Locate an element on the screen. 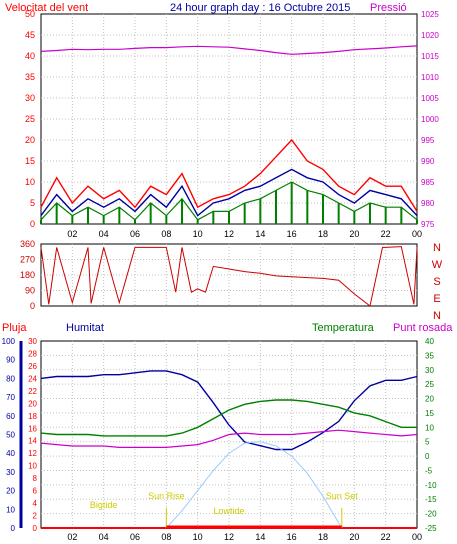 The image size is (457, 544). temperature-axis-tick: -5 is located at coordinates (429, 470).